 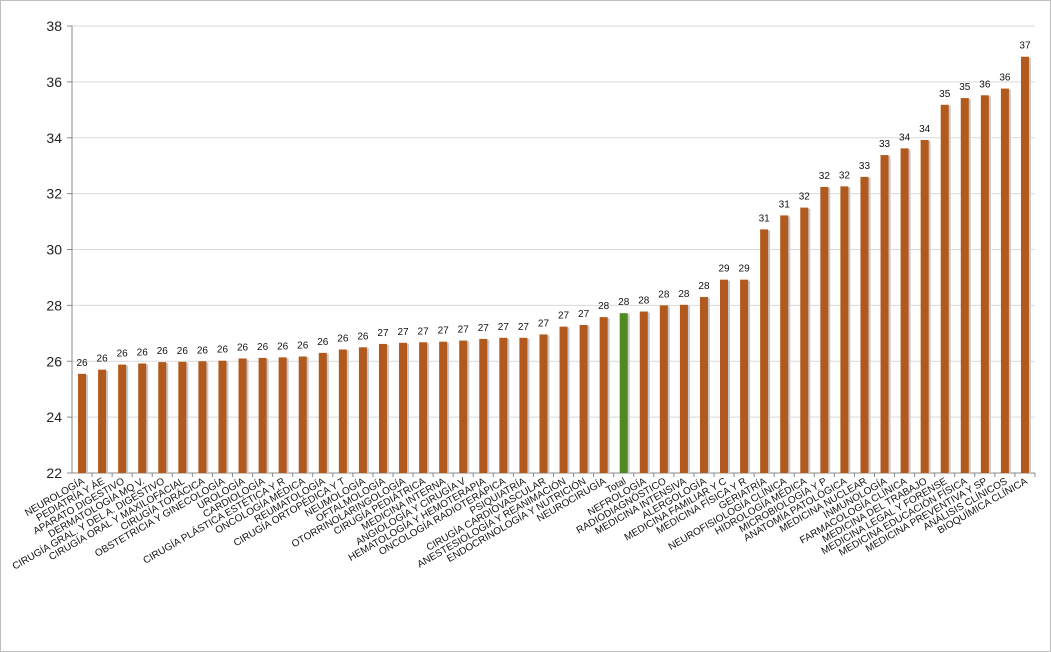 I want to click on y-tick-label: 32, so click(x=54, y=194).